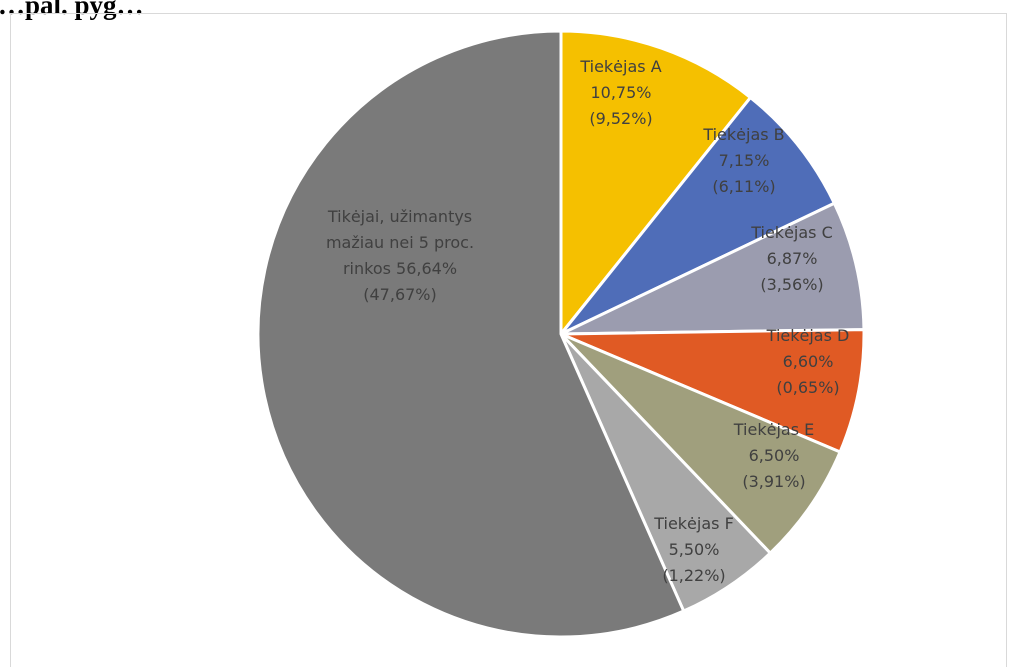 The width and height of the screenshot is (1011, 669). What do you see at coordinates (743, 186) in the screenshot?
I see `slice-label-line: (6,11%)` at bounding box center [743, 186].